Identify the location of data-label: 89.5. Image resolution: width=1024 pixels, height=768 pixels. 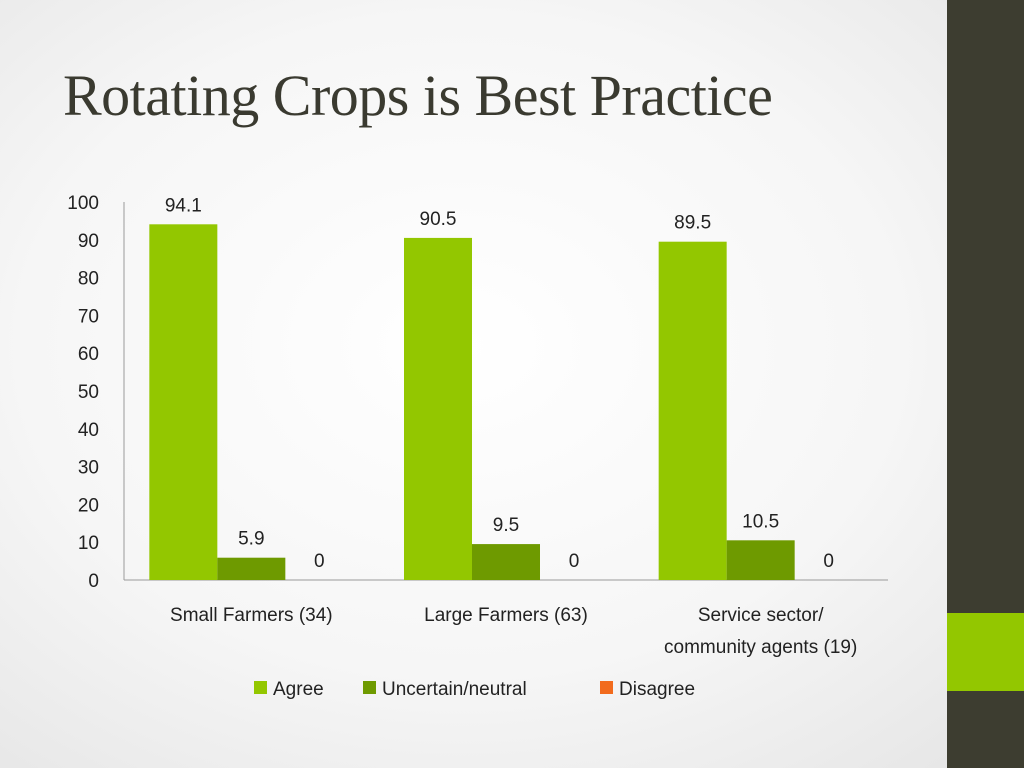
(692, 223).